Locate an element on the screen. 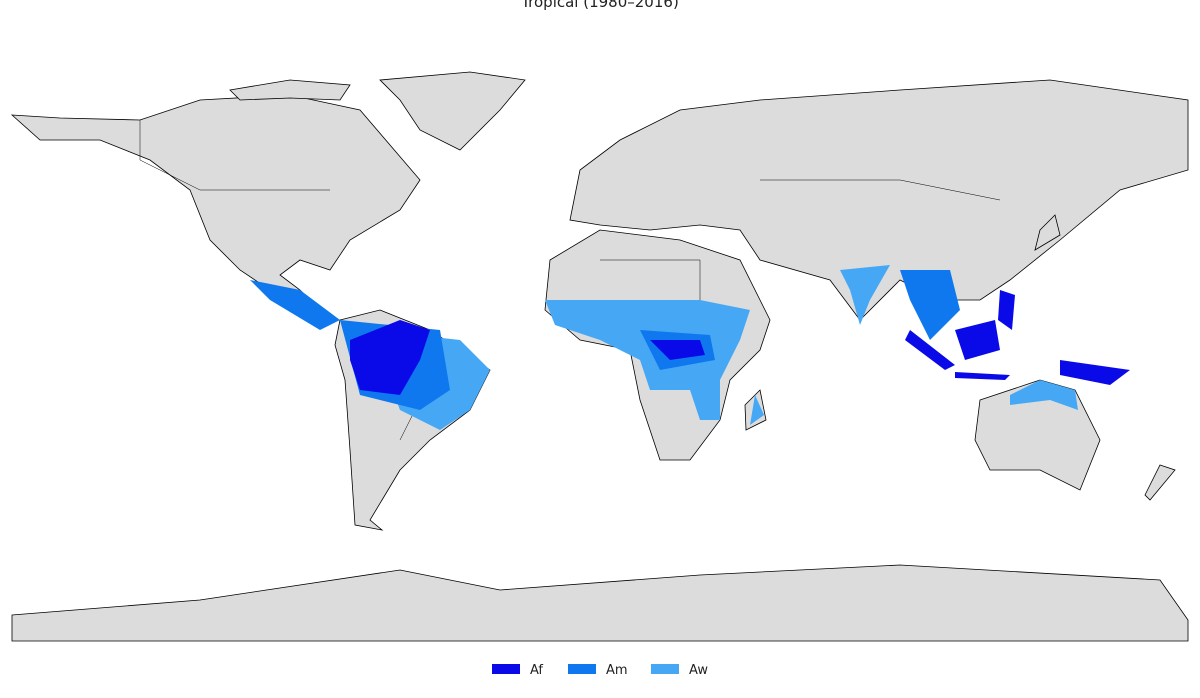  legend-label: Aw is located at coordinates (698, 670).